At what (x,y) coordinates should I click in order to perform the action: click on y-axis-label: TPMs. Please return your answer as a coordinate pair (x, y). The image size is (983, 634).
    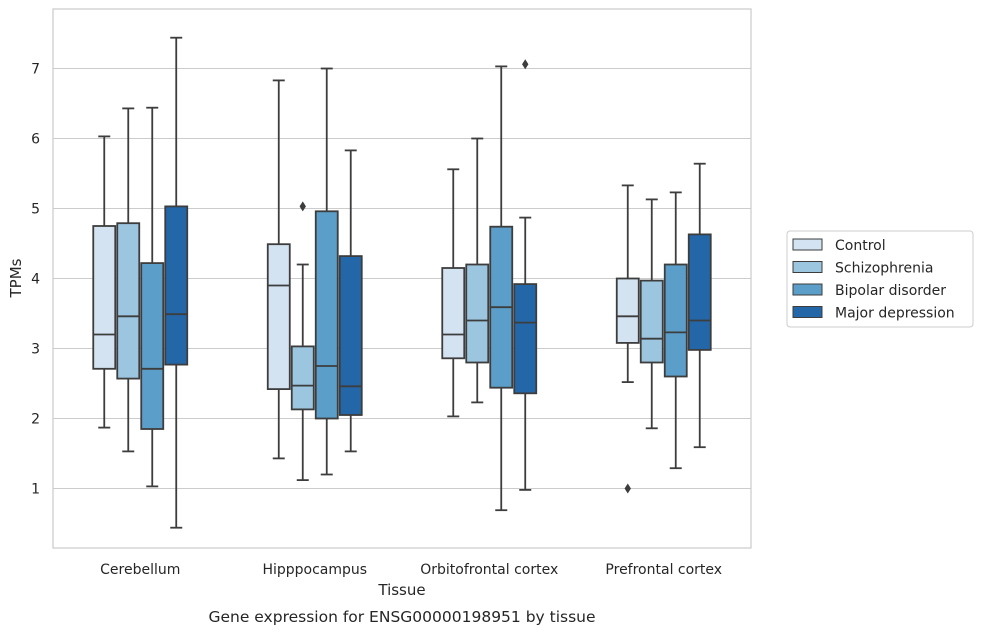
    Looking at the image, I should click on (16, 278).